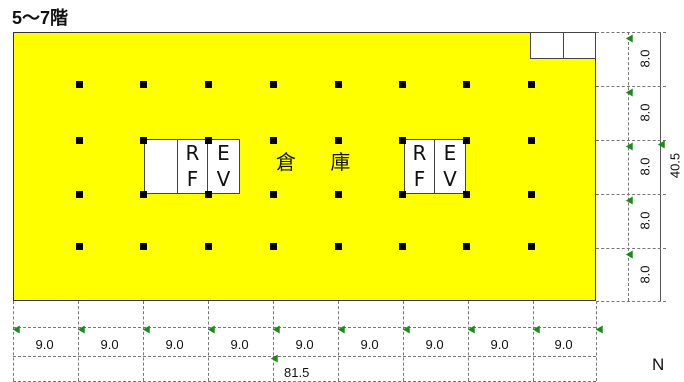 The height and width of the screenshot is (382, 684). I want to click on dim-vline-spans, so click(628, 166).